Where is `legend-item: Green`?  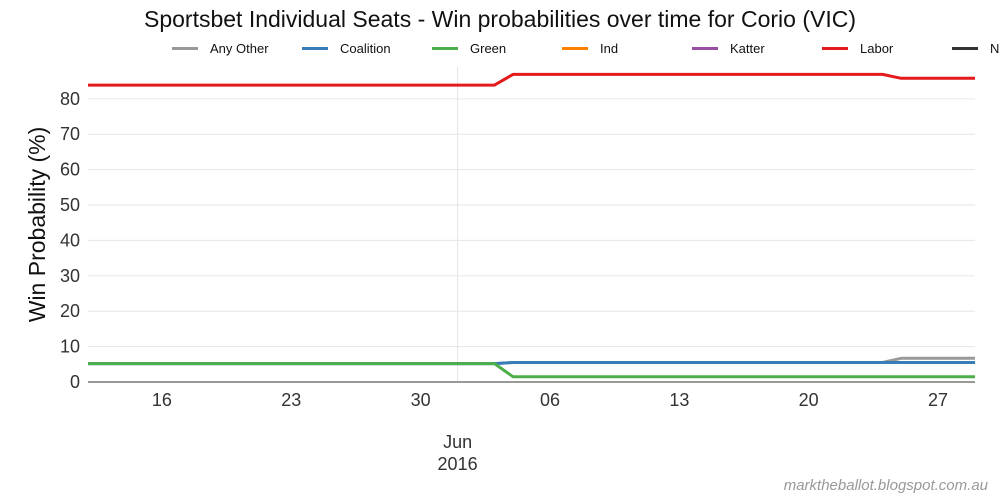
legend-item: Green is located at coordinates (469, 48).